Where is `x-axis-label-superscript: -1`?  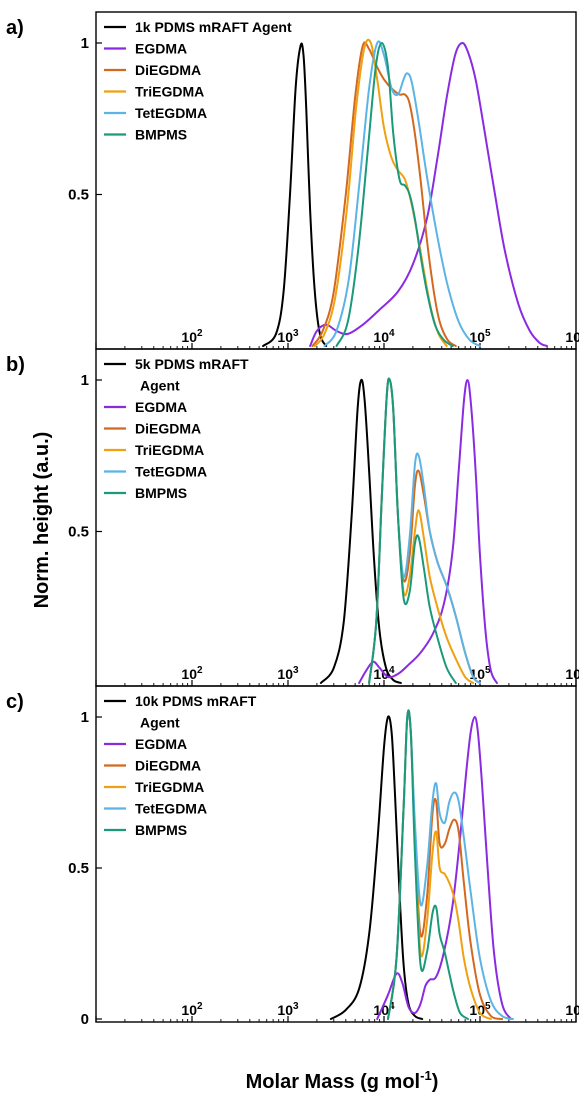 x-axis-label-superscript: -1 is located at coordinates (426, 1075).